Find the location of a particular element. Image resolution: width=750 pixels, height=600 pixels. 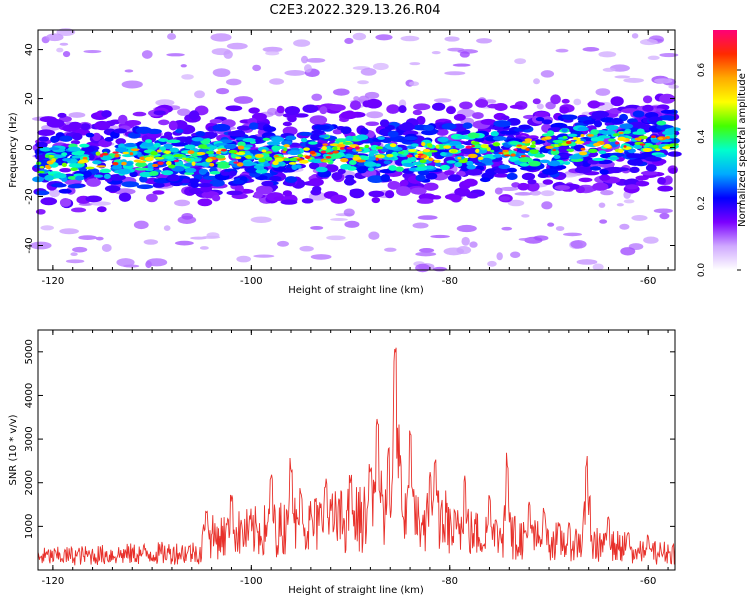

x-tick-label: -80 is located at coordinates (450, 281).